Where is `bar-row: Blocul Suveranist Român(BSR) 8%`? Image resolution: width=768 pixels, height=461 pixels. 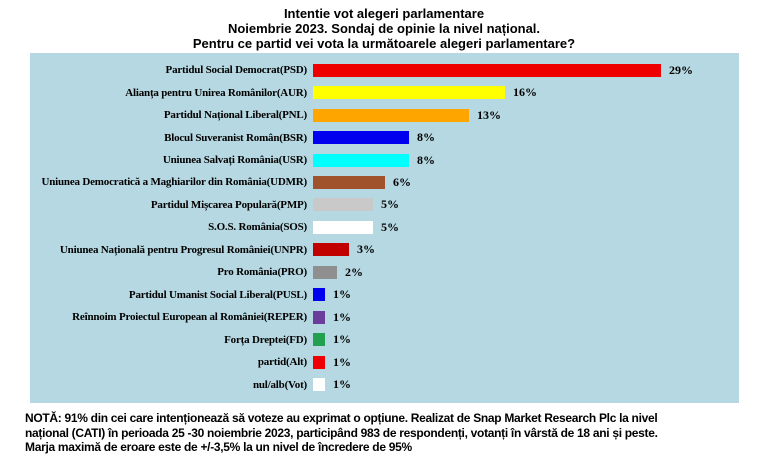 bar-row: Blocul Suveranist Român(BSR) 8% is located at coordinates (384, 138).